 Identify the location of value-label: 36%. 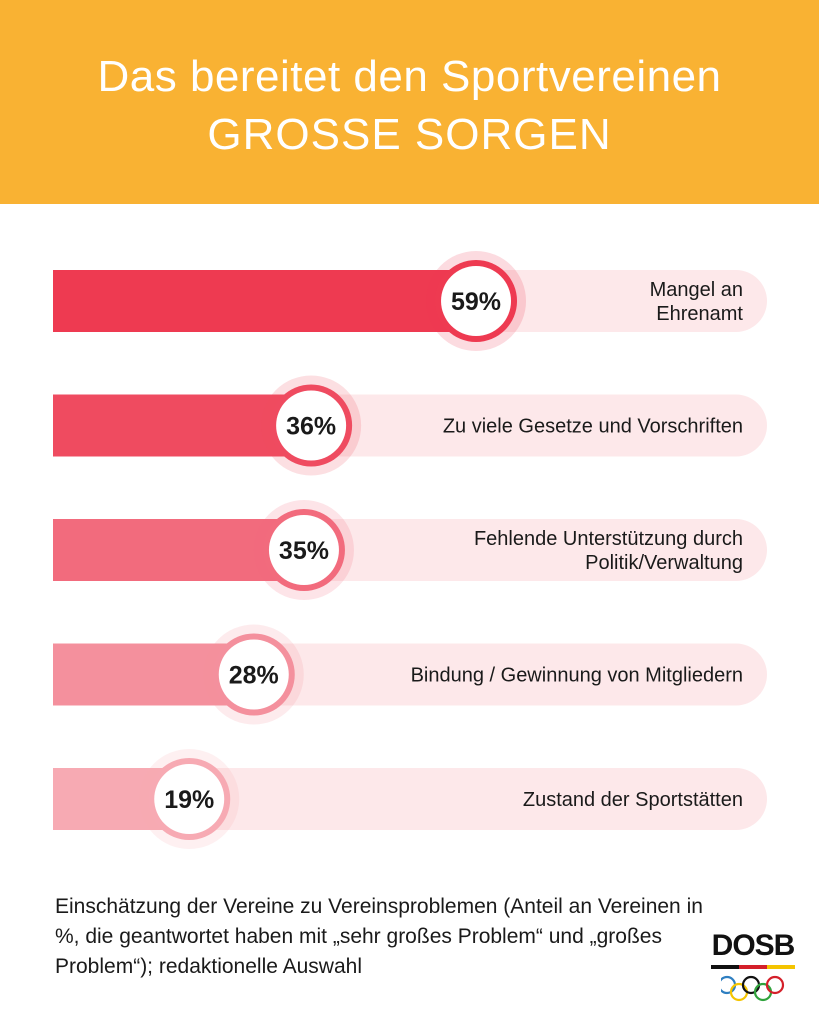
(311, 427).